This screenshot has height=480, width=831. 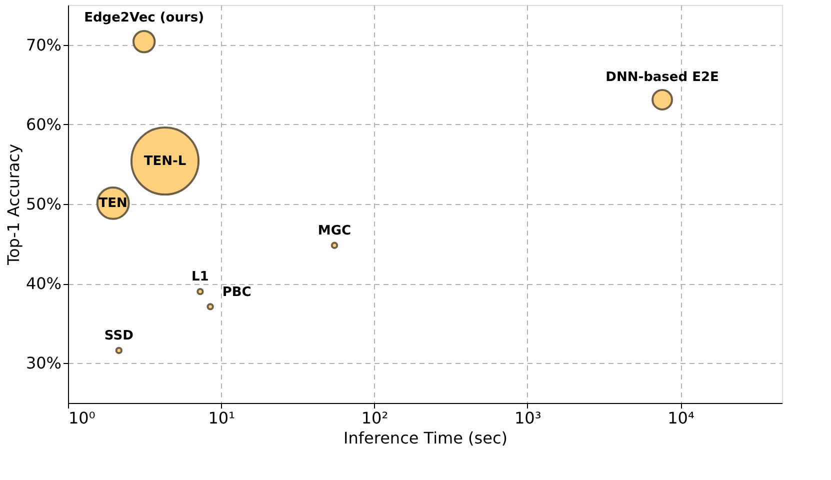 What do you see at coordinates (528, 418) in the screenshot?
I see `x-tick-label: 10³` at bounding box center [528, 418].